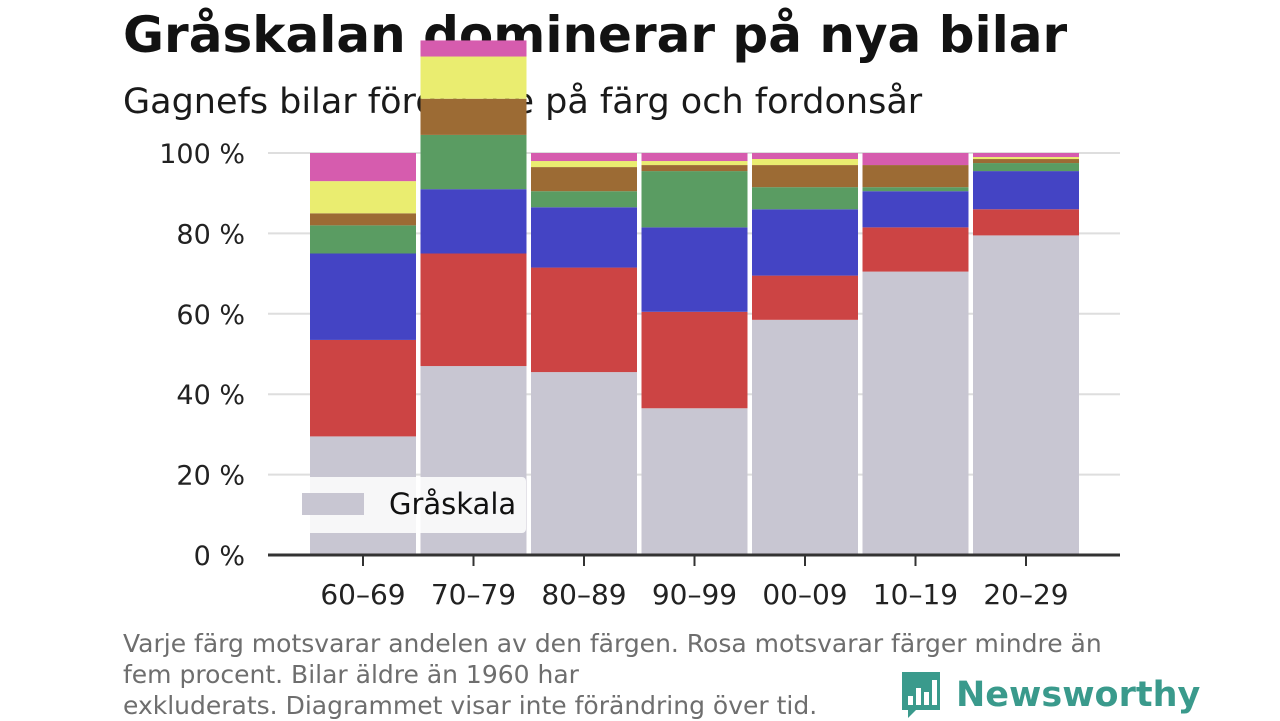 This screenshot has height=721, width=1280. What do you see at coordinates (473, 594) in the screenshot?
I see `x-tick-label: 70–79` at bounding box center [473, 594].